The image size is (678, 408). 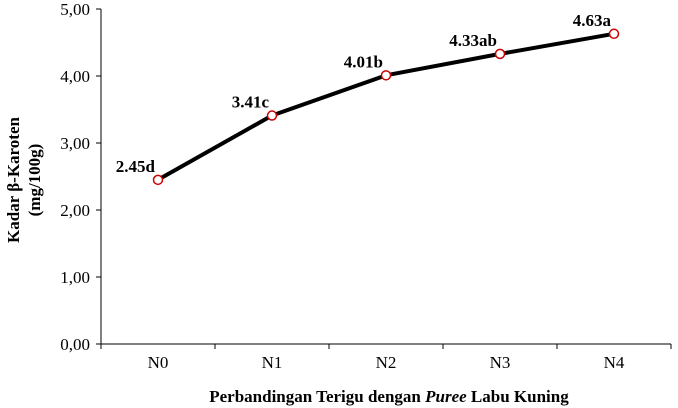 What do you see at coordinates (473, 40) in the screenshot?
I see `data-label: 4.33ab` at bounding box center [473, 40].